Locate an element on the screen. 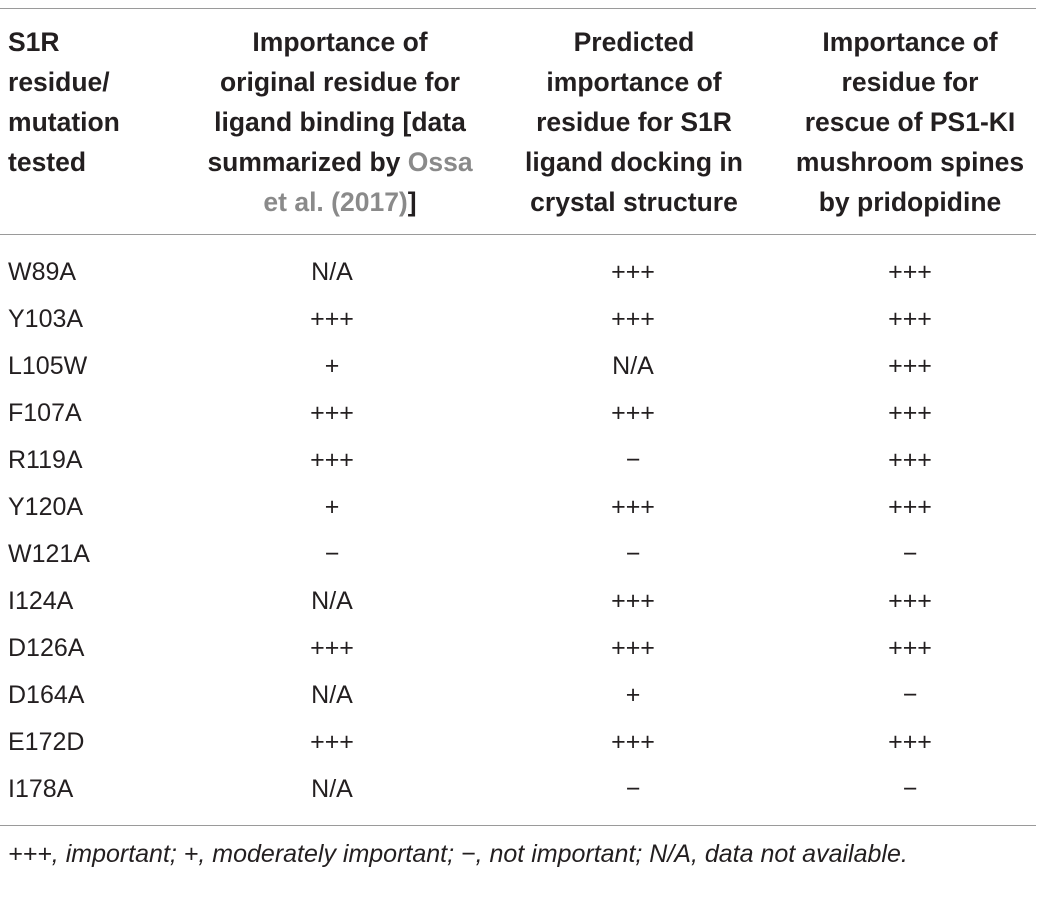 This screenshot has width=1040, height=907. table-bottom-rule is located at coordinates (518, 825).